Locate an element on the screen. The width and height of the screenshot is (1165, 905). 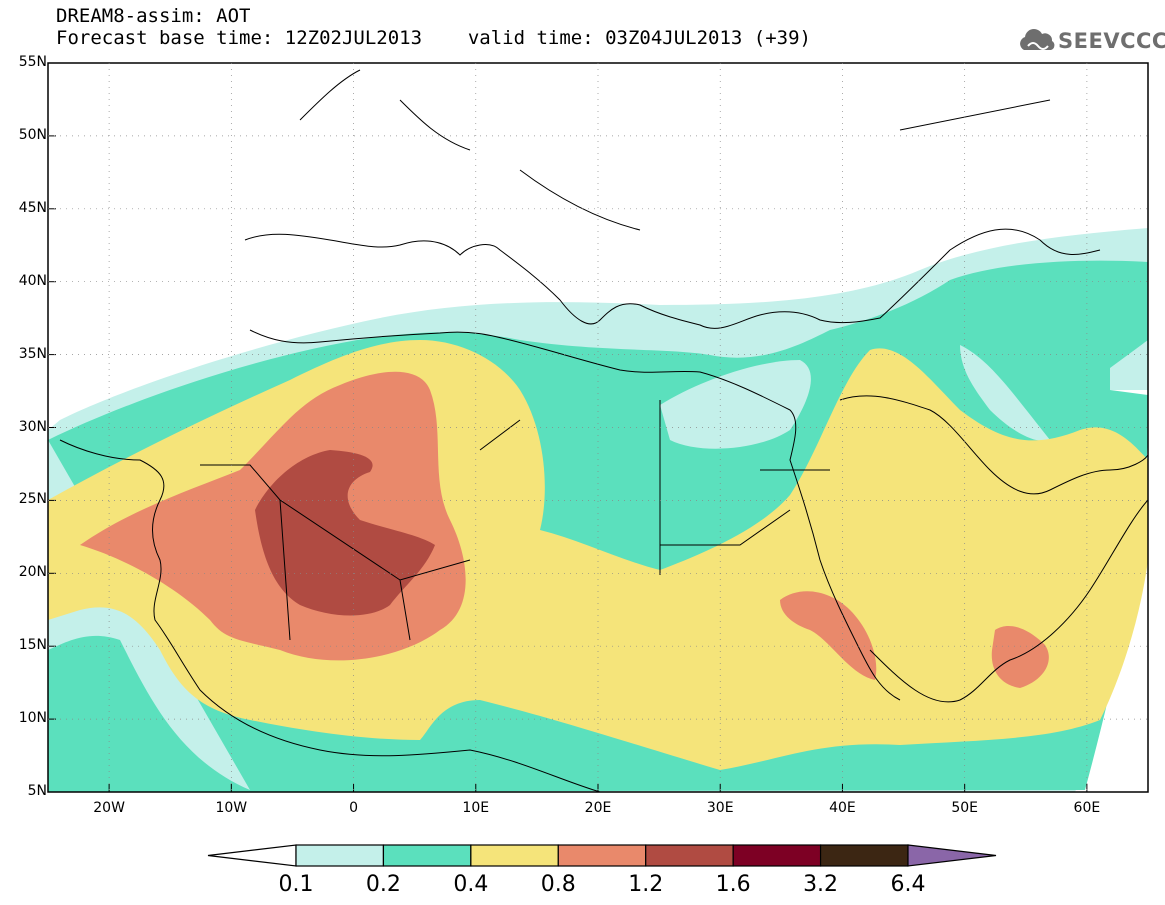
lat-label: 5N is located at coordinates (37, 791).